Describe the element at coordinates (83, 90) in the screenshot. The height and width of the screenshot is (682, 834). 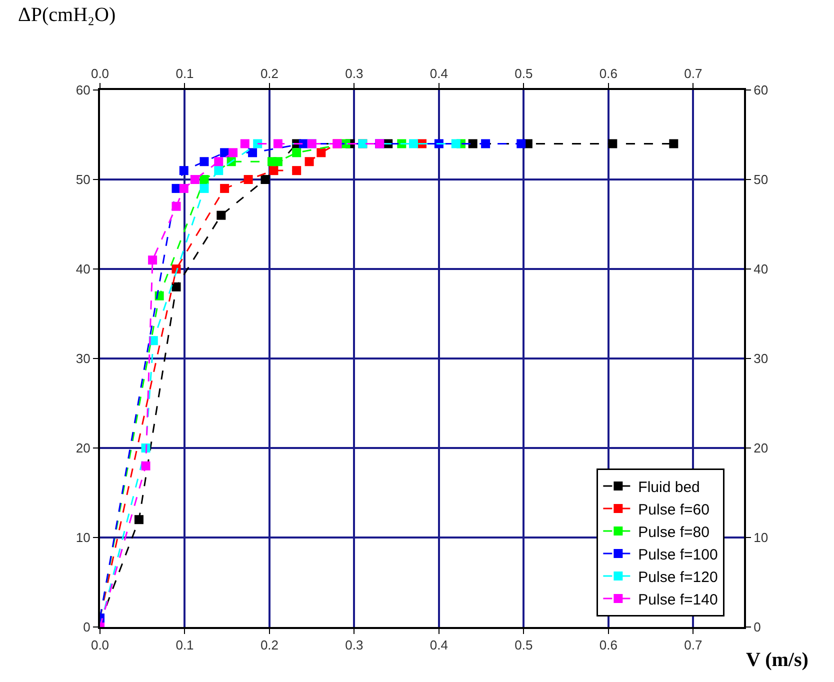
I see `y-tick-label: 60` at that location.